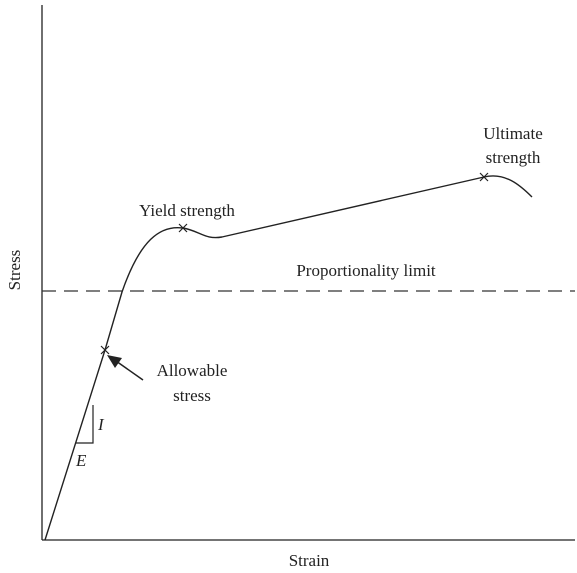  Describe the element at coordinates (512, 133) in the screenshot. I see `ultimate-label: Ultimate` at that location.